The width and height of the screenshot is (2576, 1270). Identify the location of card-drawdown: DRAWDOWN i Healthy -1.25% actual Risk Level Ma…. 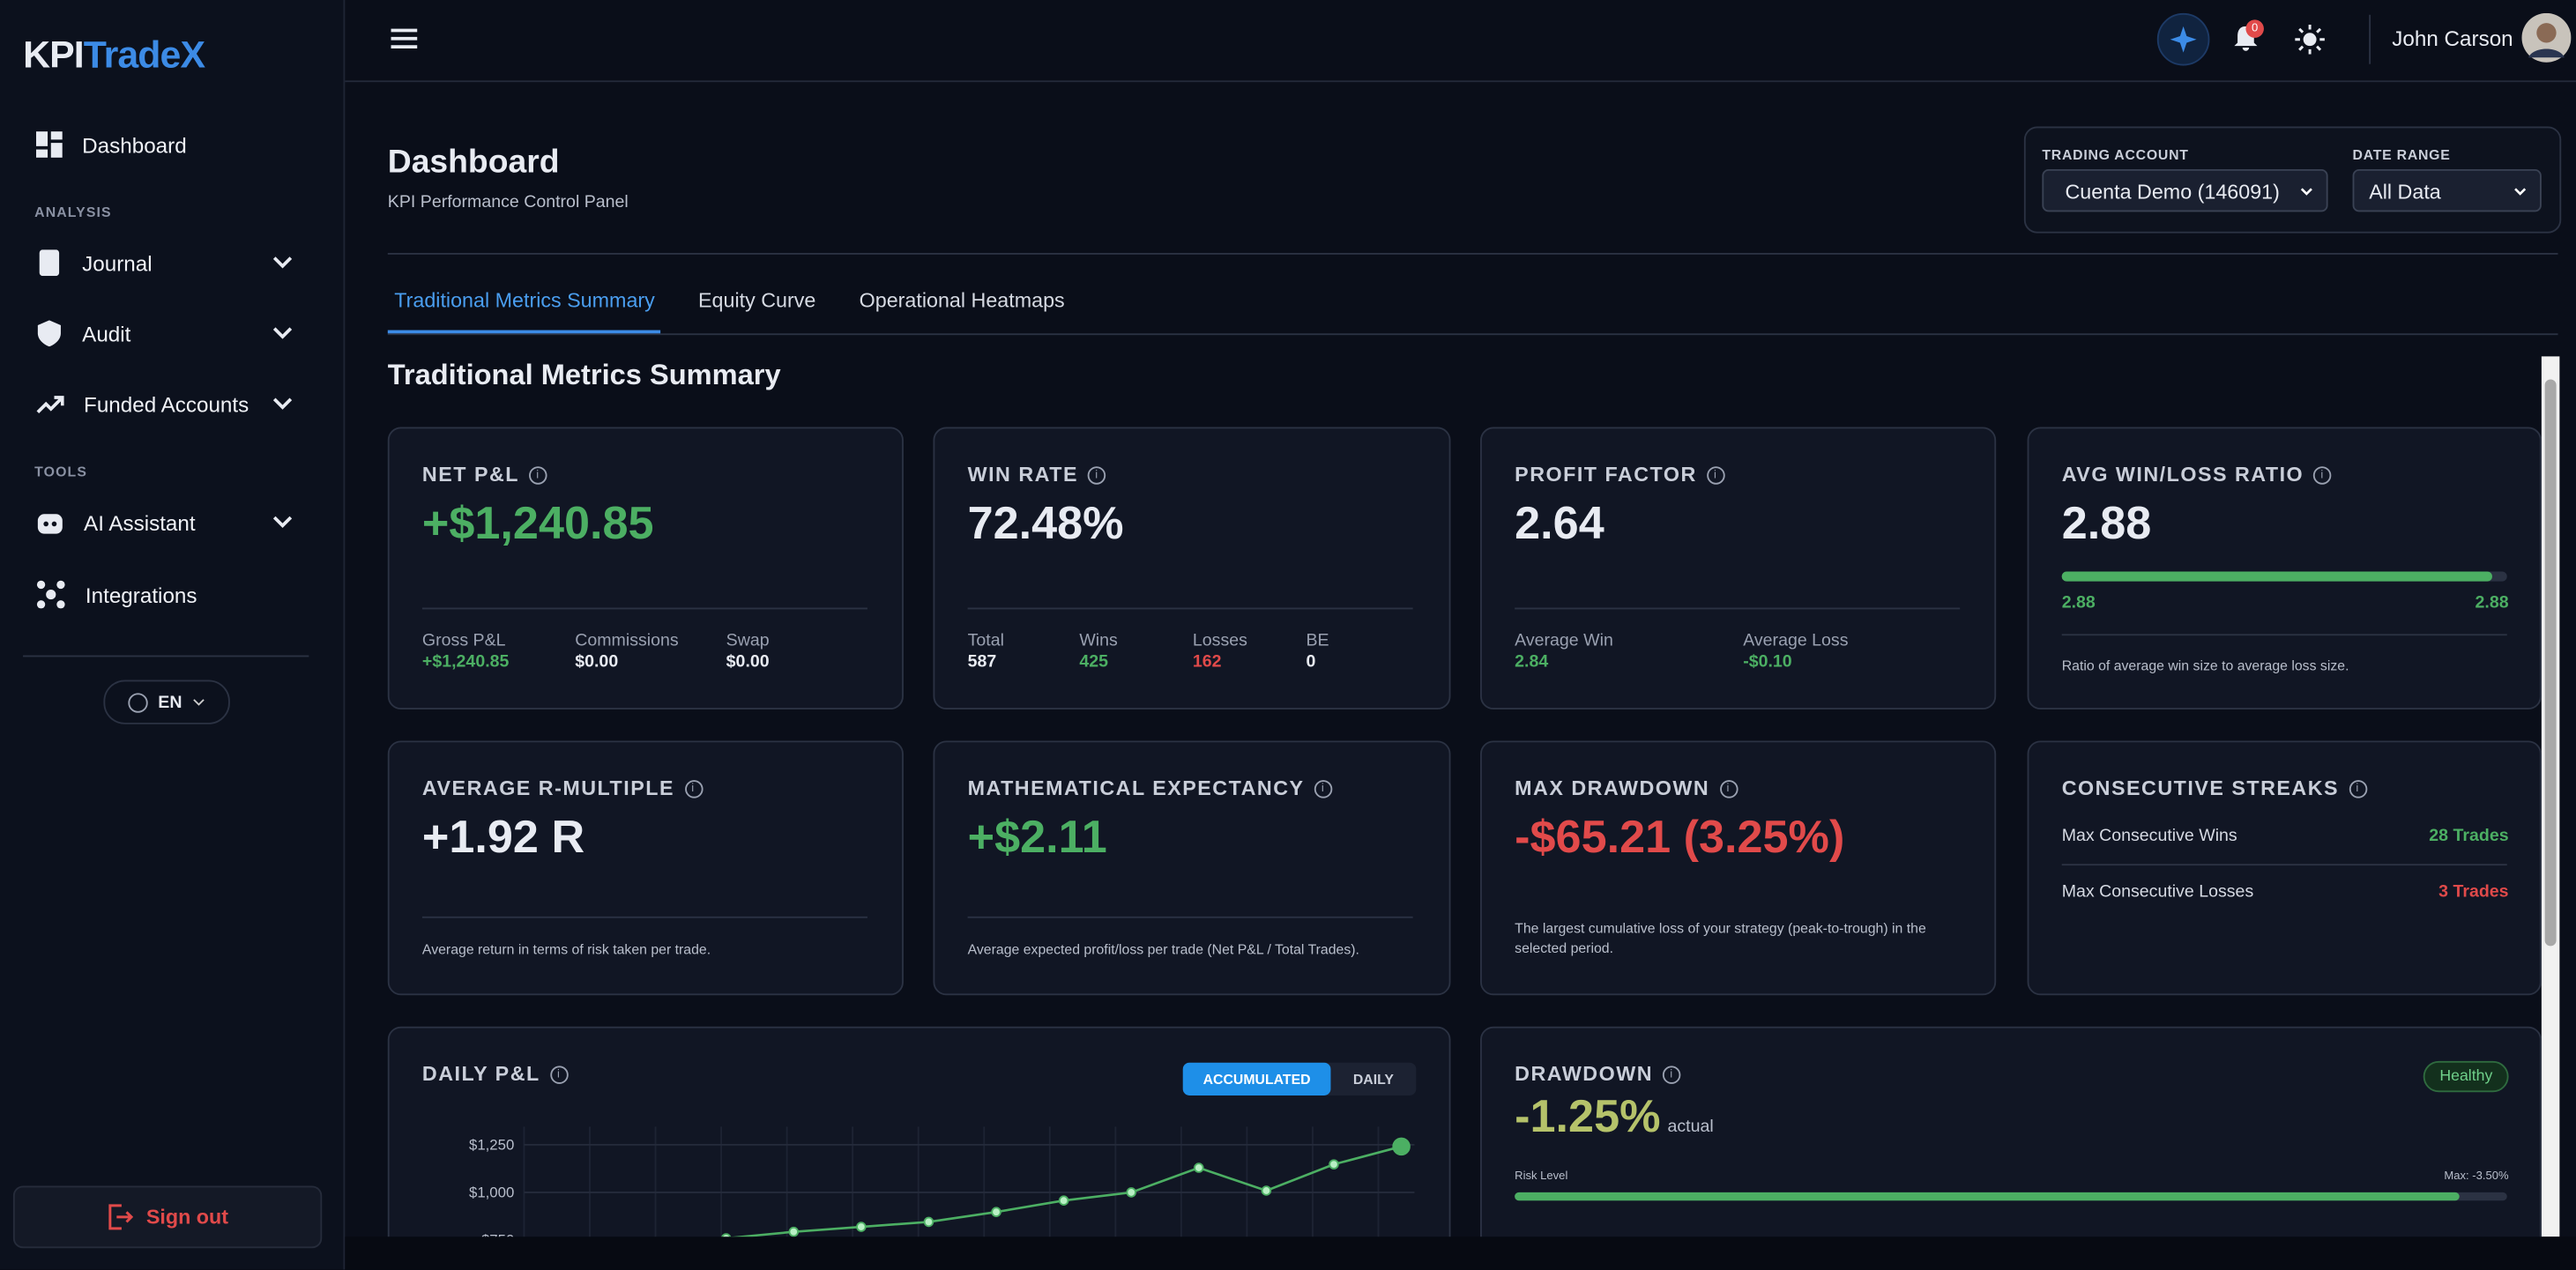
(2011, 1148).